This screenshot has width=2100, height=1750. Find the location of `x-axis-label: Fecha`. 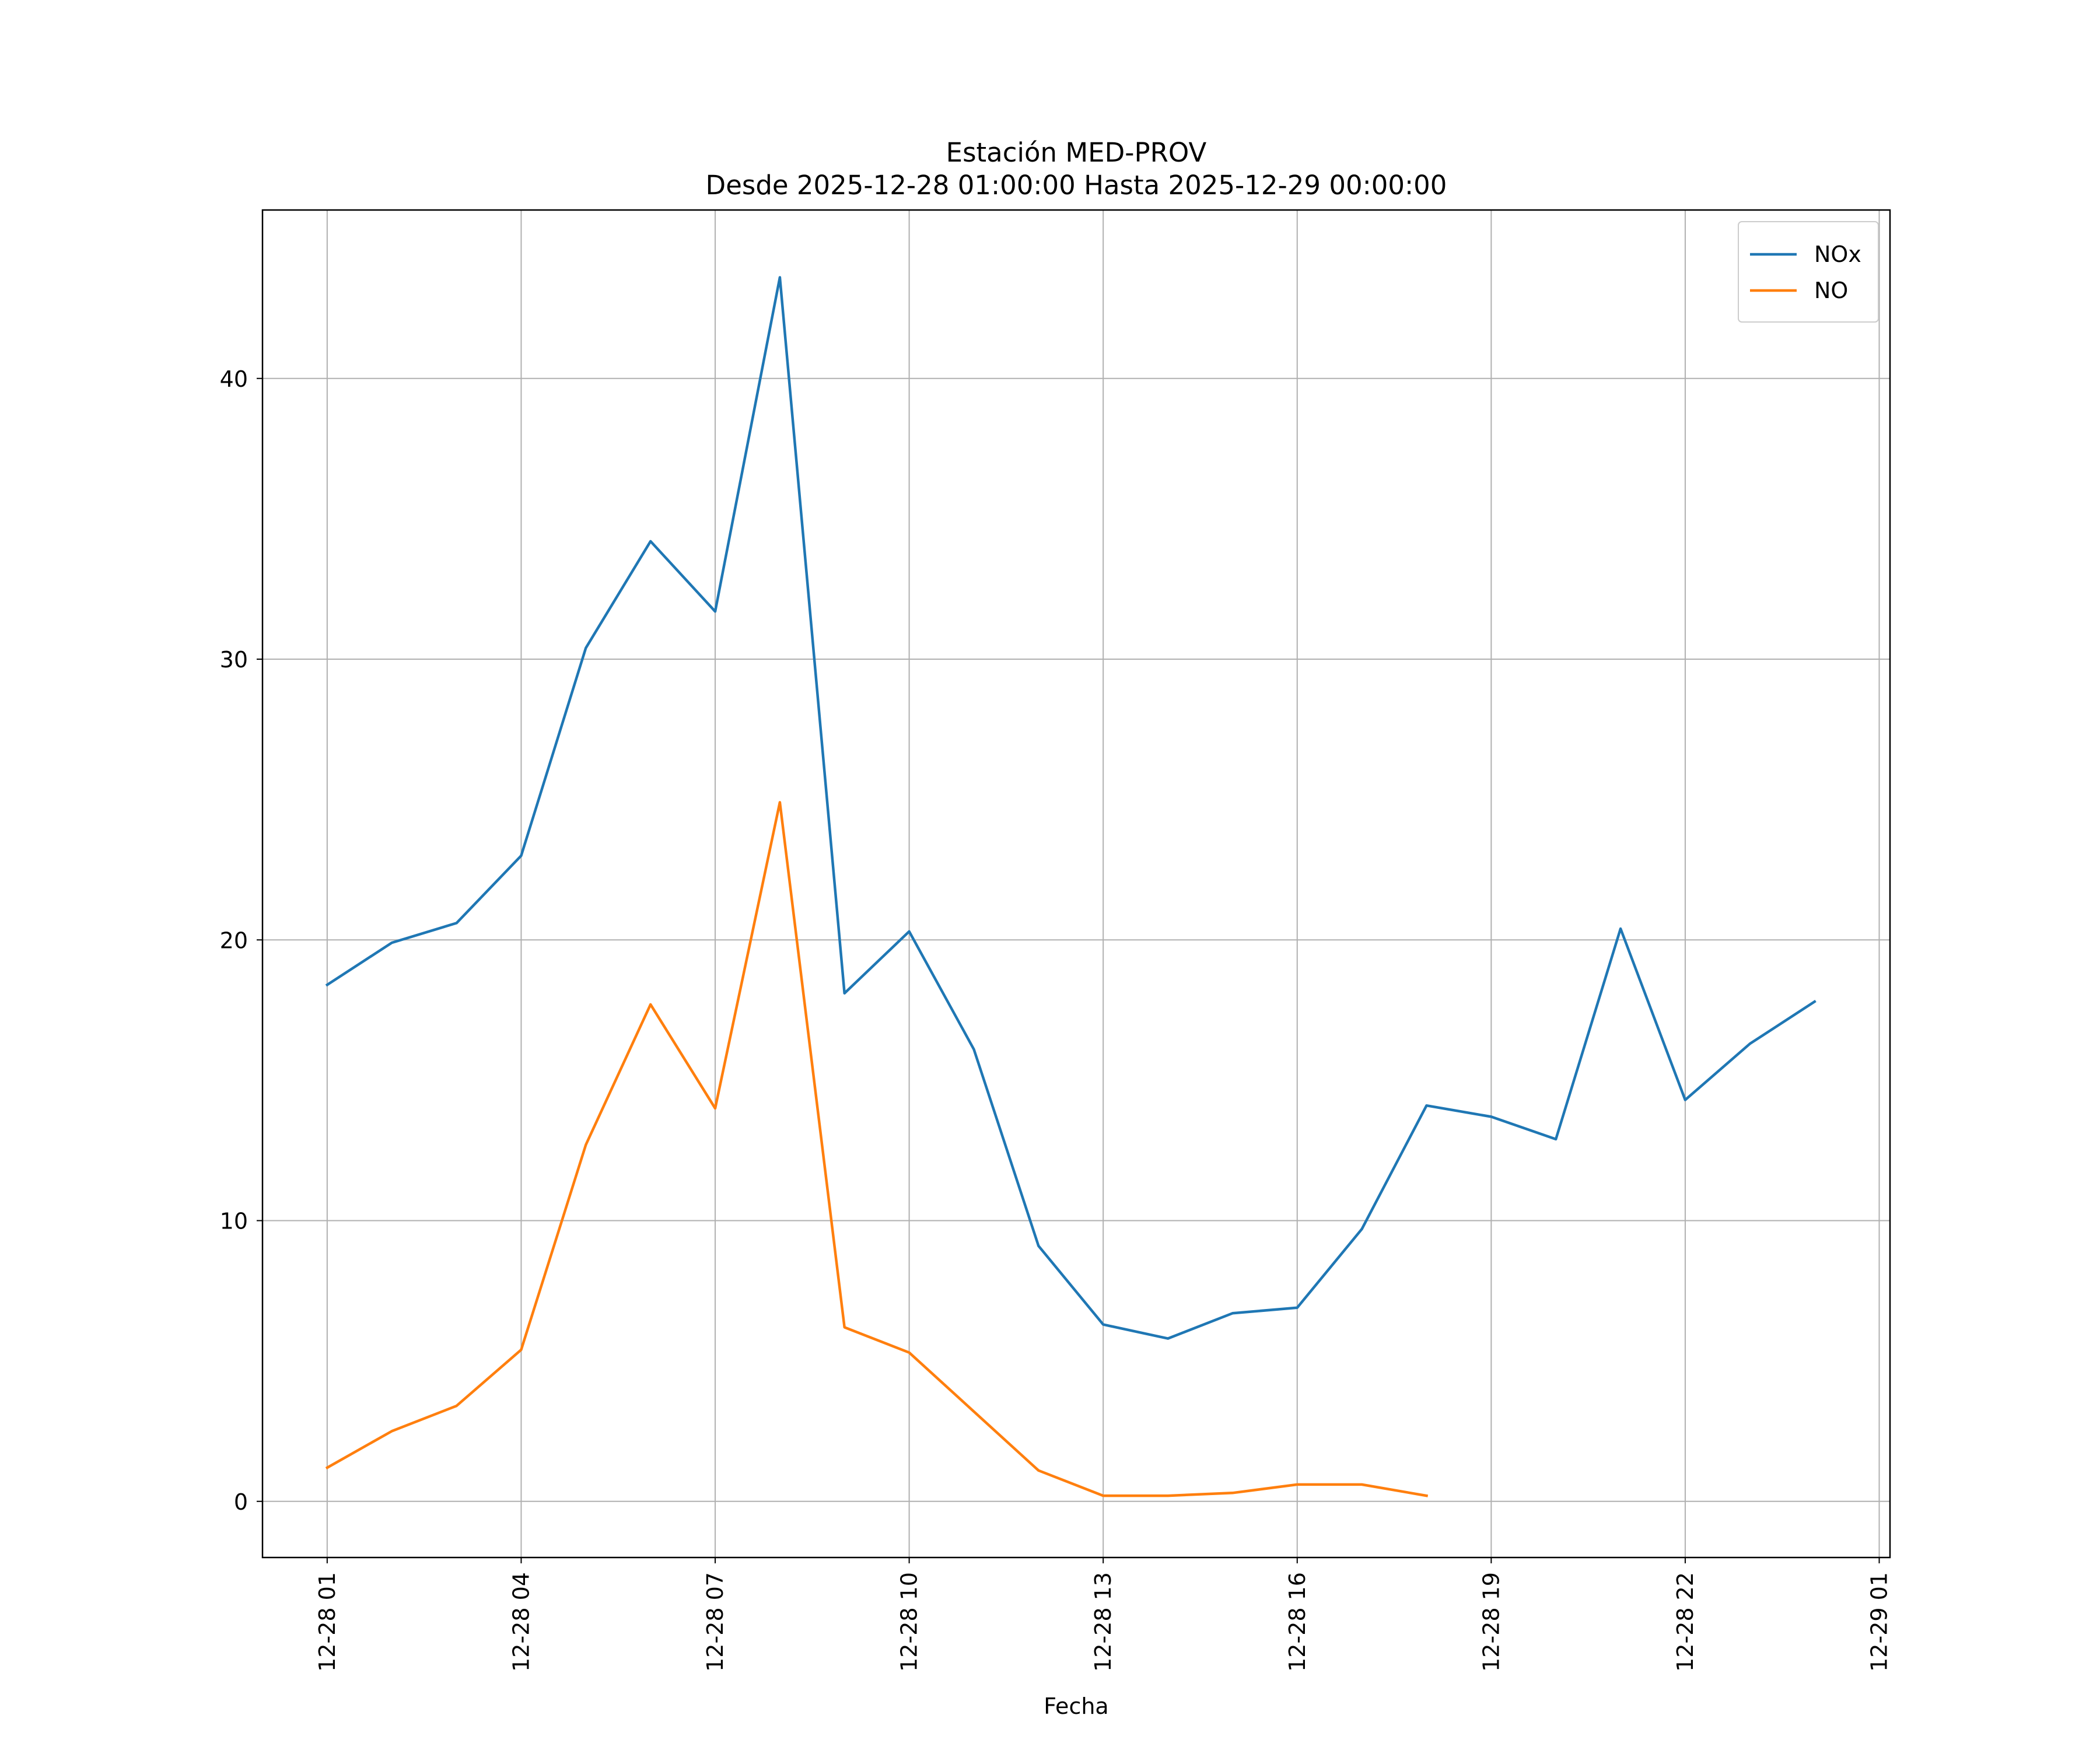

x-axis-label: Fecha is located at coordinates (1076, 1706).